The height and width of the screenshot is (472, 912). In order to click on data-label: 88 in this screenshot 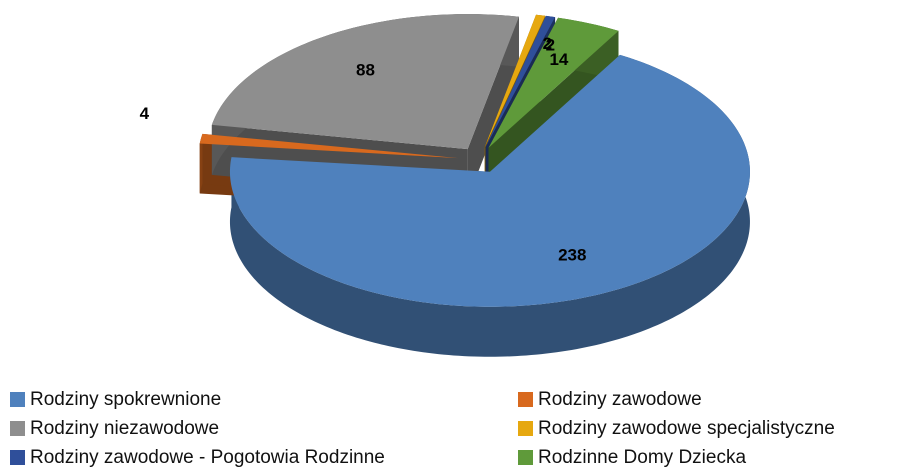, I will do `click(365, 69)`.